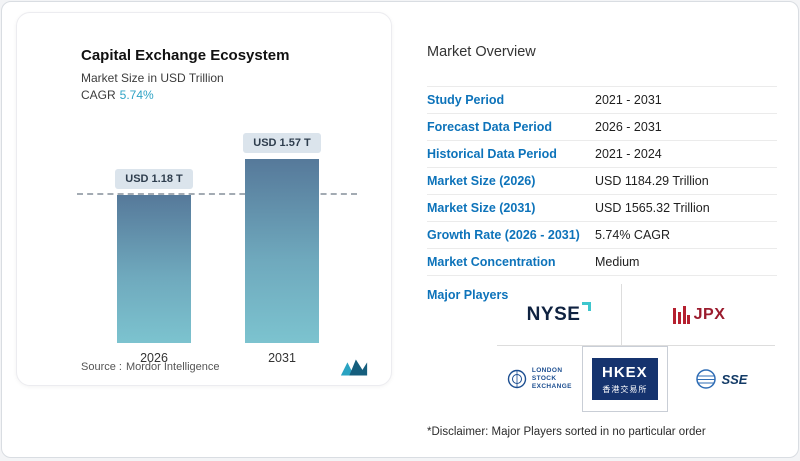  Describe the element at coordinates (490, 127) in the screenshot. I see `row-label: Forecast Data Period` at that location.